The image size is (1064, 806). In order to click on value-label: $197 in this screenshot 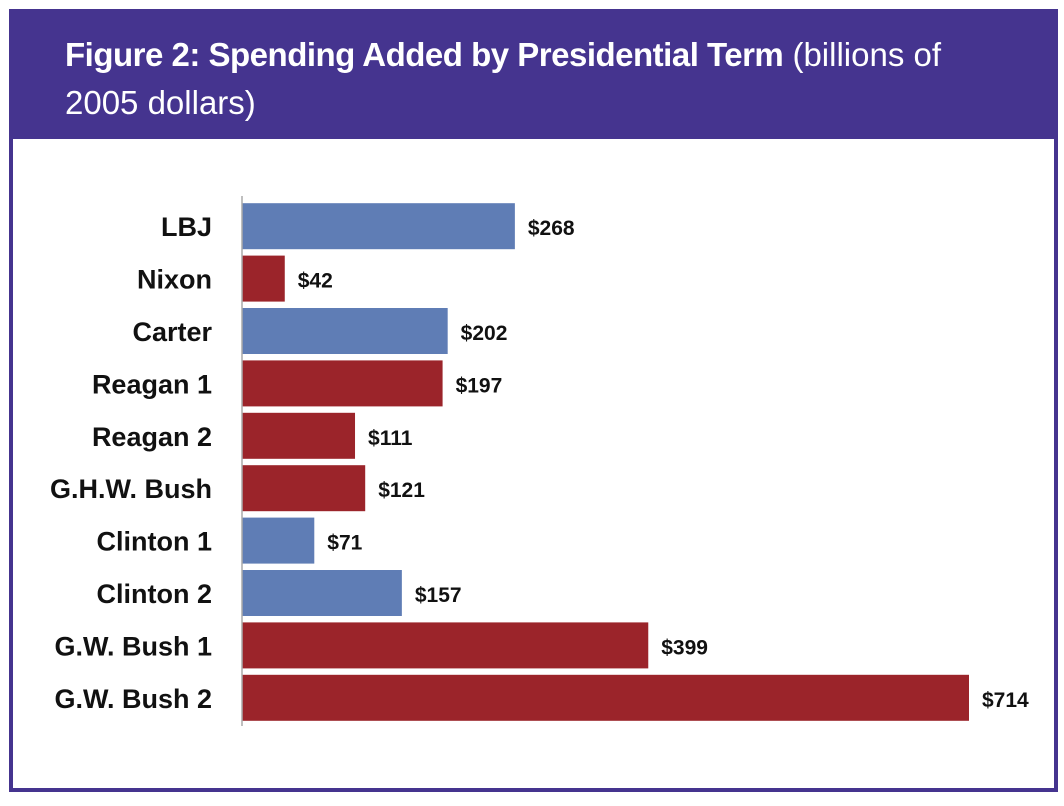, I will do `click(479, 385)`.